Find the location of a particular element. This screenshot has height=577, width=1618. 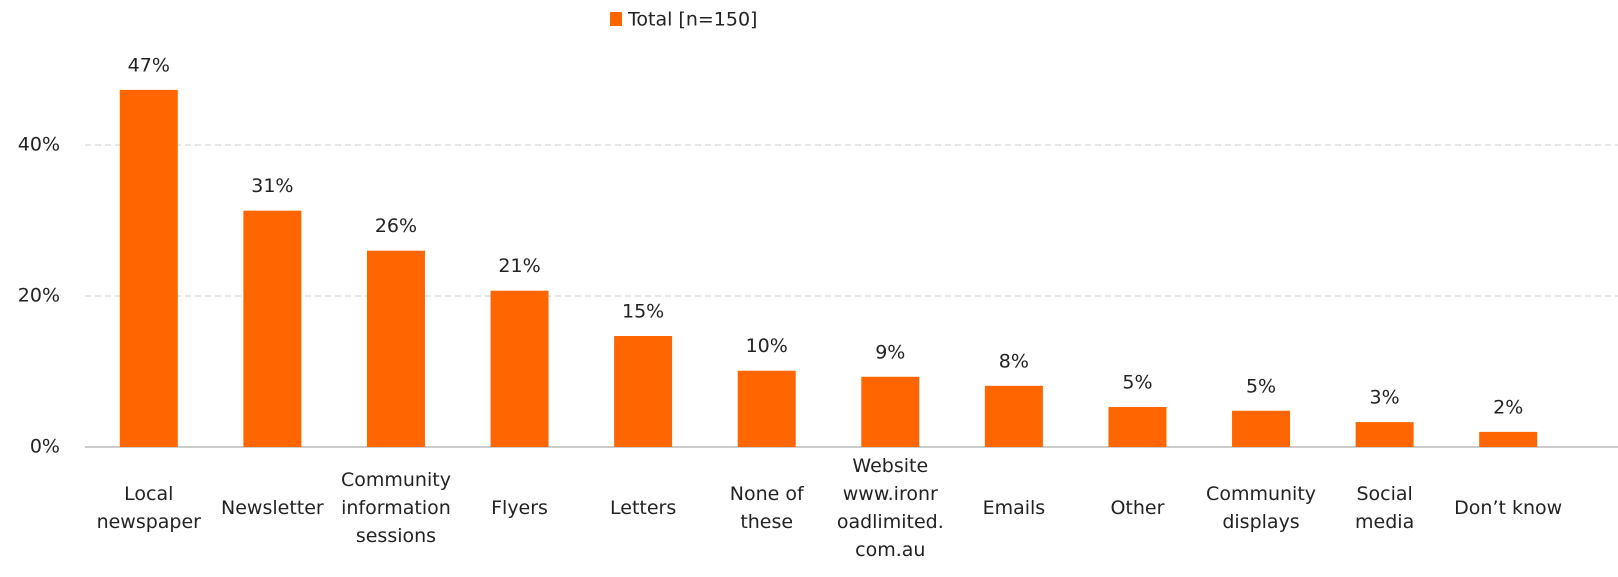

legend-swatch is located at coordinates (616, 19).